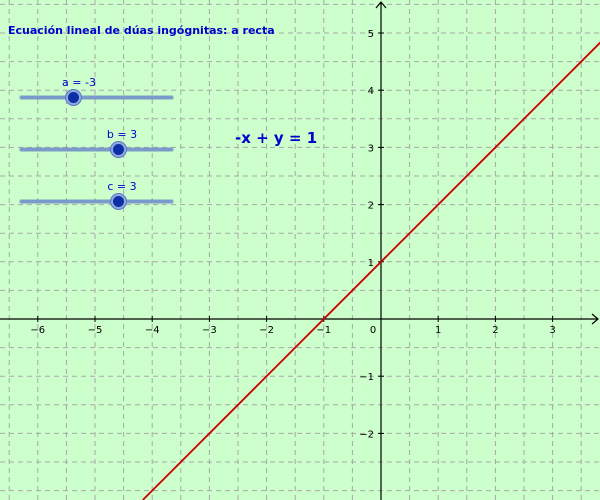 This screenshot has height=500, width=600. What do you see at coordinates (381, 5) in the screenshot?
I see `y-axis-arrow` at bounding box center [381, 5].